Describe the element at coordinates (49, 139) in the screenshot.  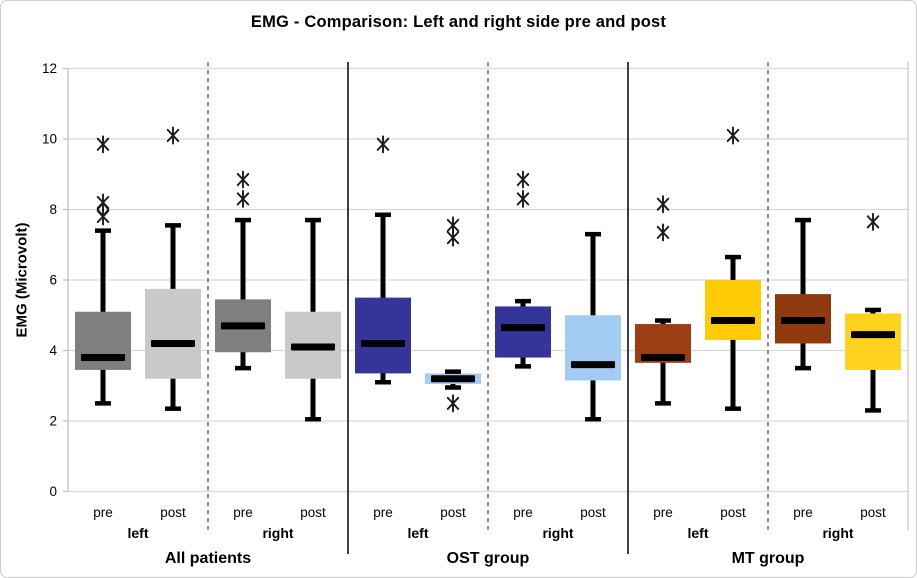
I see `y-tick-label: 10` at that location.